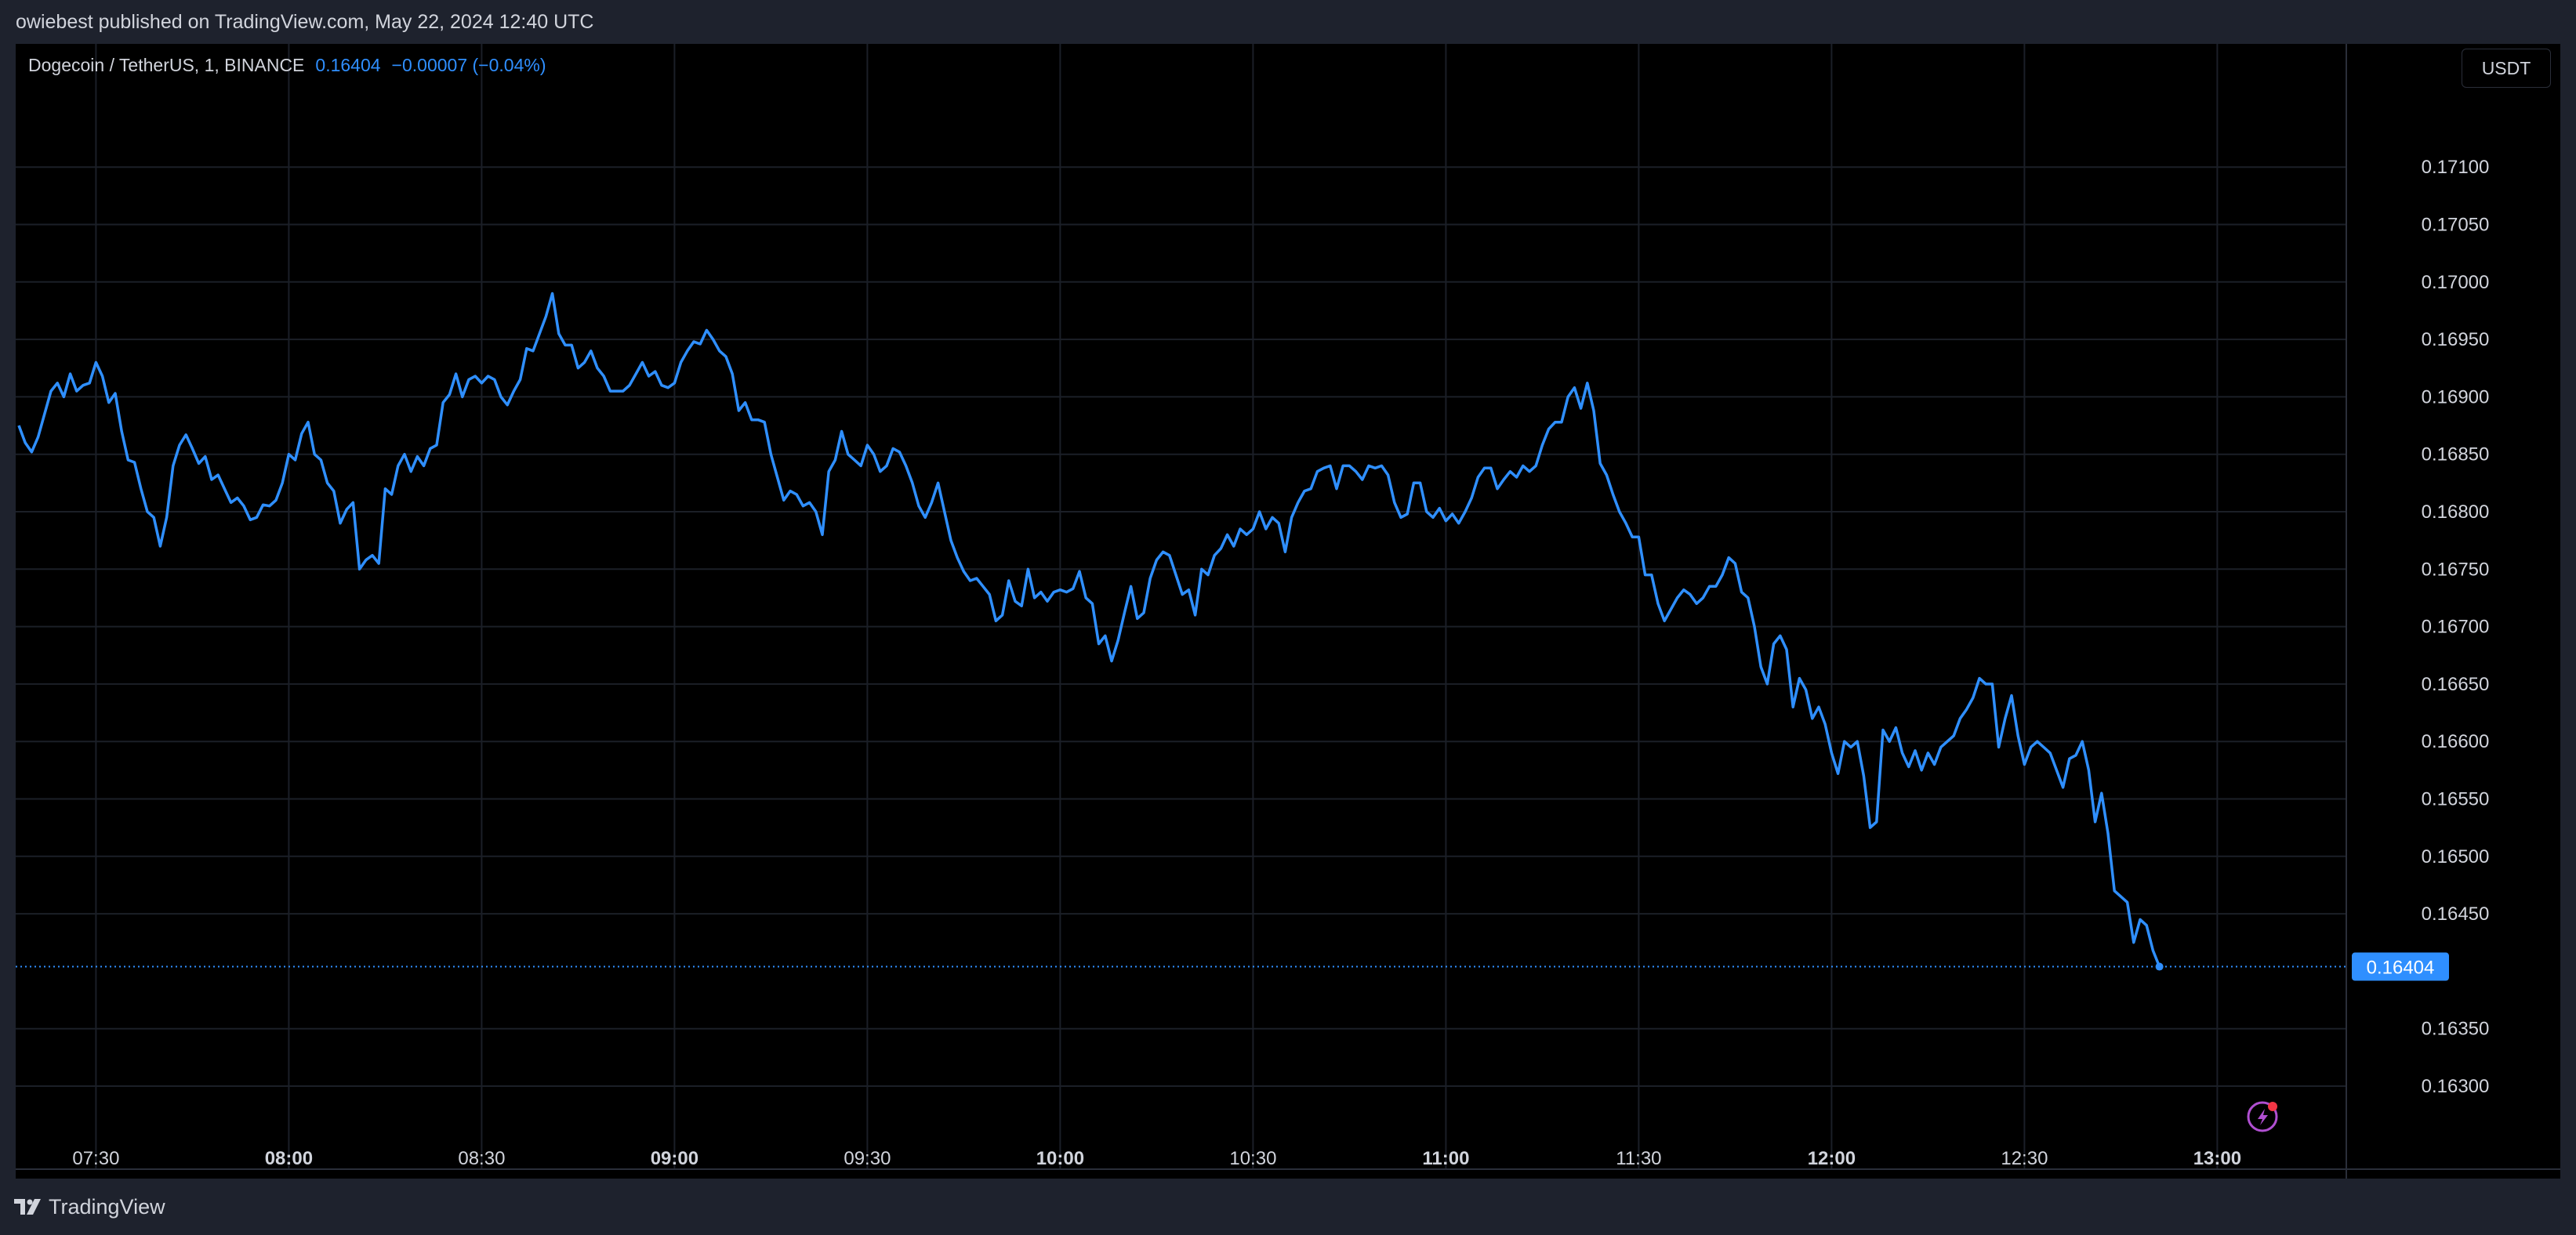  I want to click on y-tick-label: 0.16600, so click(2456, 741).